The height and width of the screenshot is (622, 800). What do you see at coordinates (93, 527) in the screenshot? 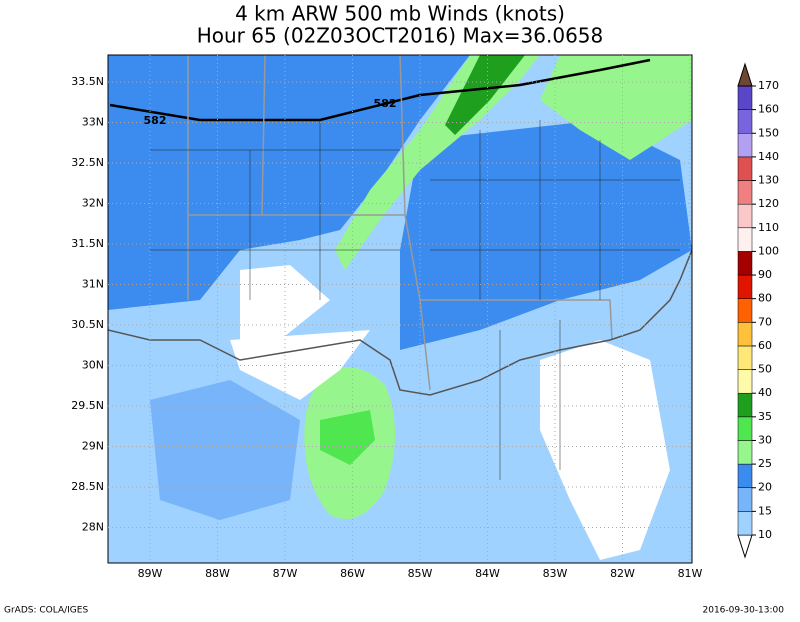
I see `latitude-label: 28N` at bounding box center [93, 527].